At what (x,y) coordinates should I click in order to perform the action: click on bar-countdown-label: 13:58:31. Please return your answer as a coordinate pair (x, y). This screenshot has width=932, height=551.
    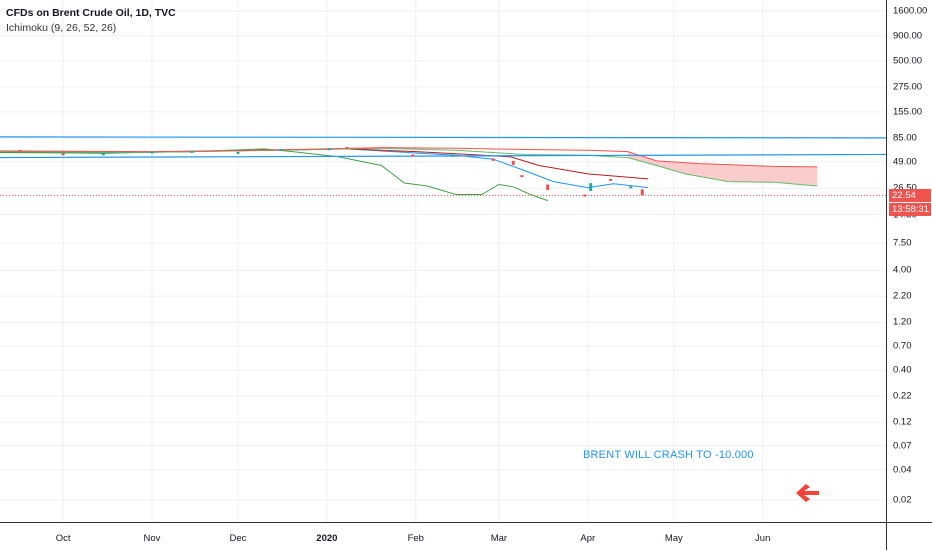
    Looking at the image, I should click on (910, 210).